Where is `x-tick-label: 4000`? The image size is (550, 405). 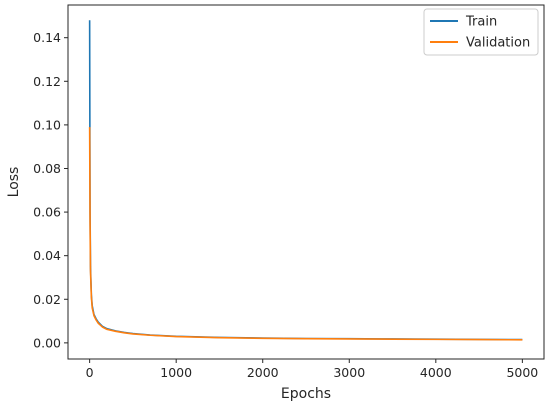 x-tick-label: 4000 is located at coordinates (436, 372).